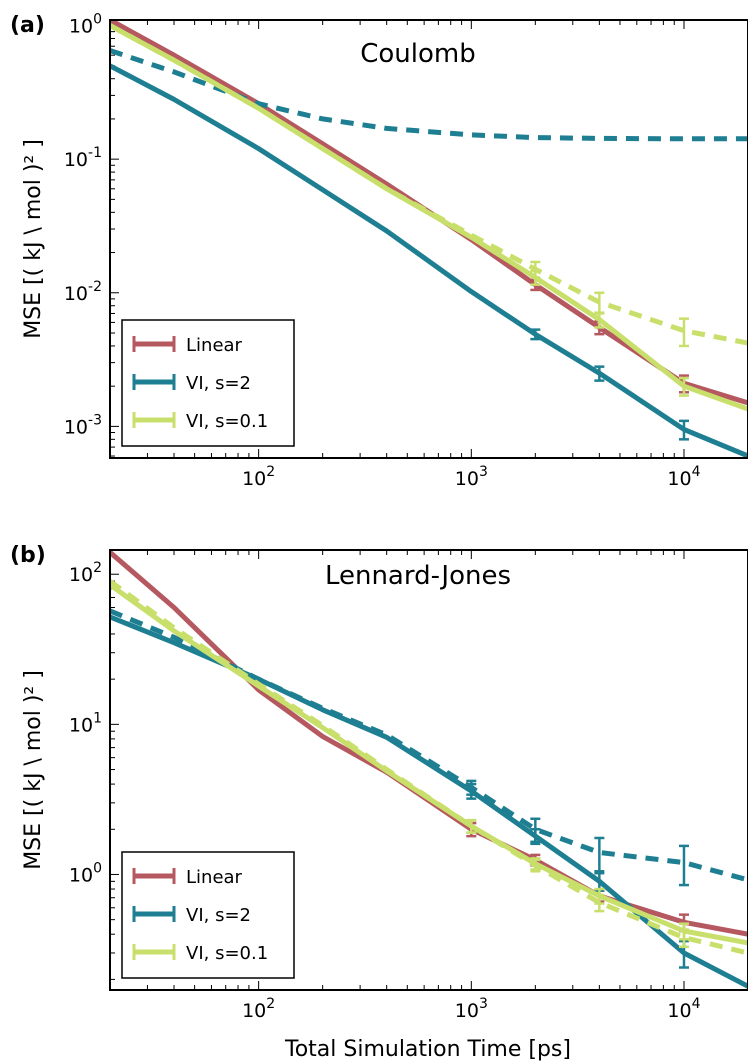  What do you see at coordinates (33, 770) in the screenshot?
I see `panel-b-y-axis-label: MSE [( kJ \ mol )² ]` at bounding box center [33, 770].